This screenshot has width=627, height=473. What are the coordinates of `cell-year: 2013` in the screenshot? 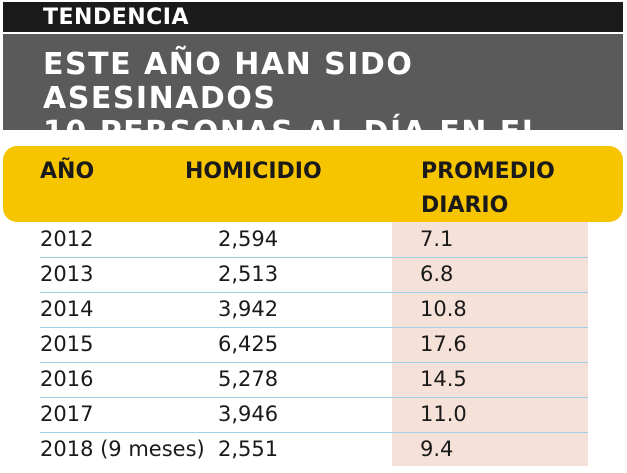 It's located at (67, 274).